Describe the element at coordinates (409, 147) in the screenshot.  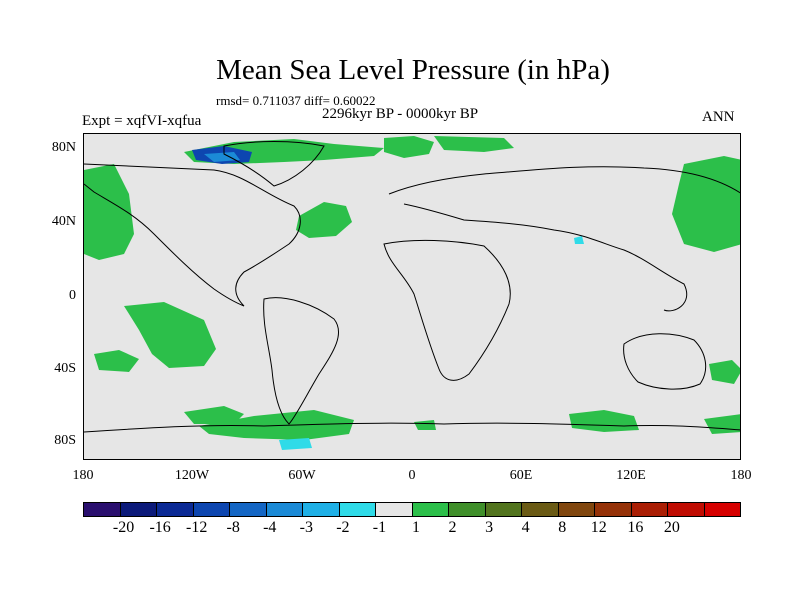
I see `anomaly-region-arctic-central` at that location.